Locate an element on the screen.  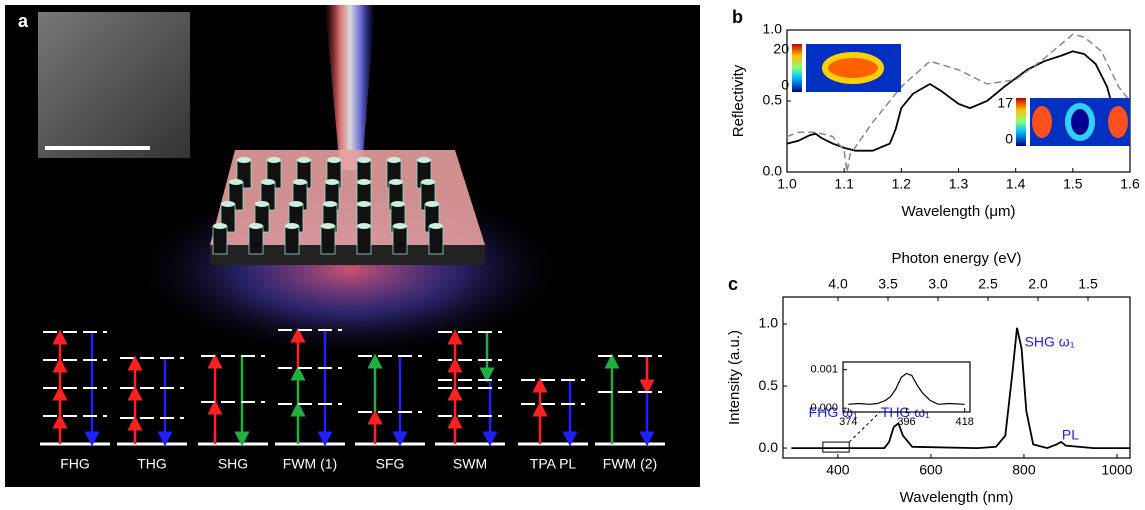
x2-tick-label: 2.5 is located at coordinates (988, 284).